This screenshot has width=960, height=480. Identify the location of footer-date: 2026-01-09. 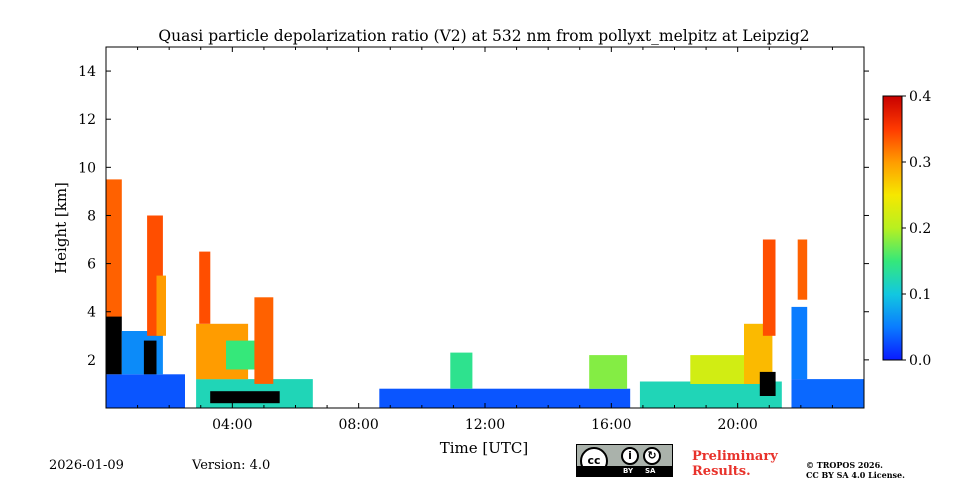
(86, 465).